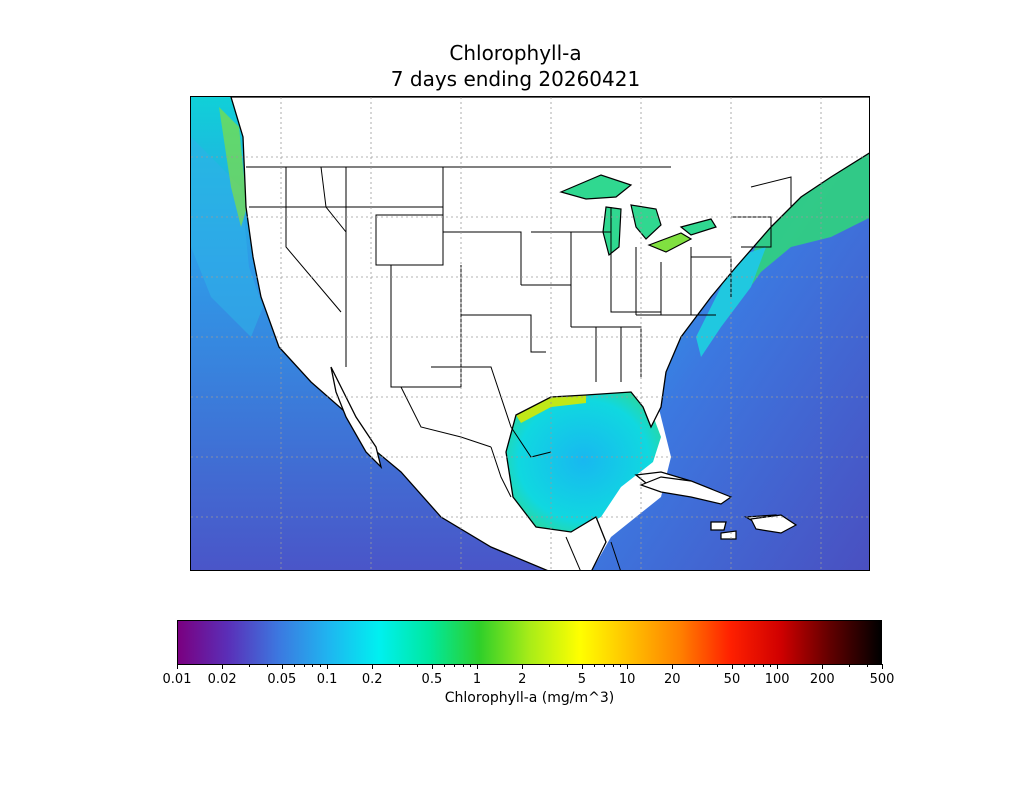  Describe the element at coordinates (477, 679) in the screenshot. I see `colorbar-tick-label: 1` at that location.